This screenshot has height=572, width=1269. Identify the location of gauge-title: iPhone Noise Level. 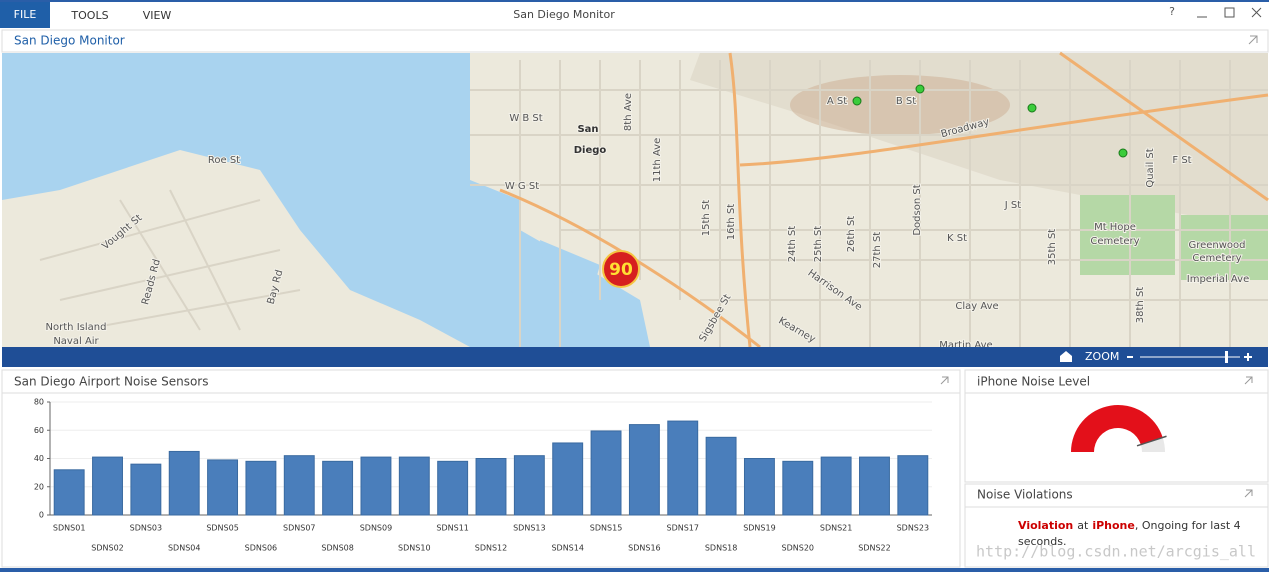
(1033, 382).